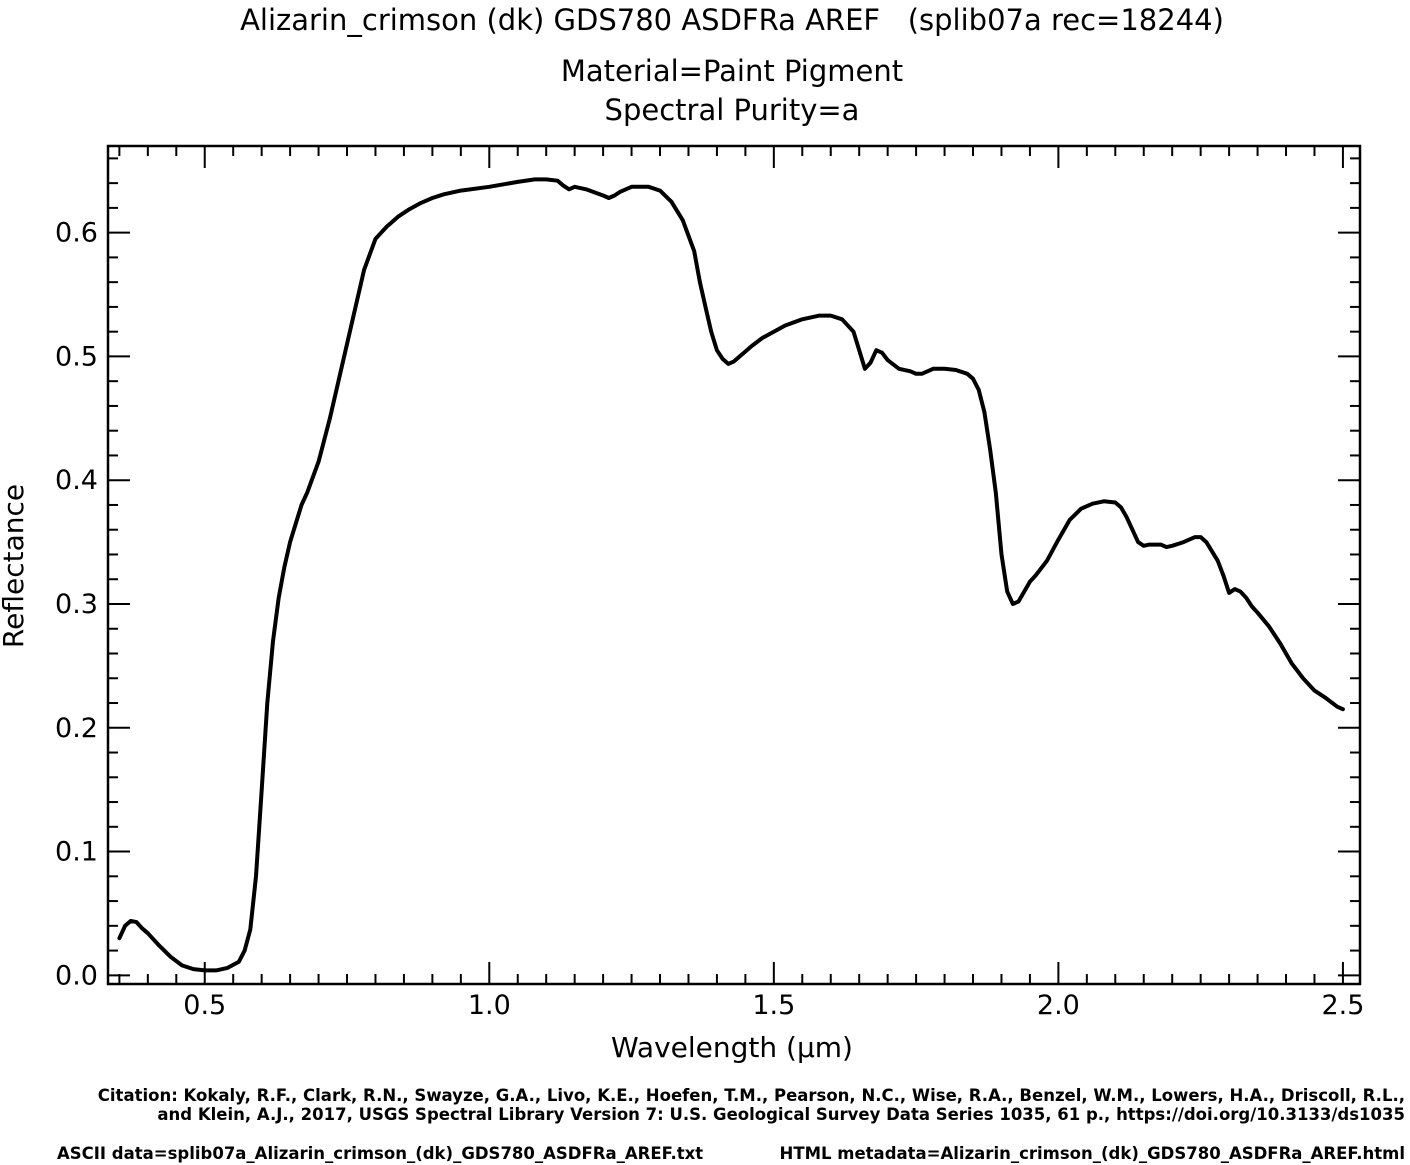  Describe the element at coordinates (1342, 1005) in the screenshot. I see `x-tick-label: 2.5` at that location.